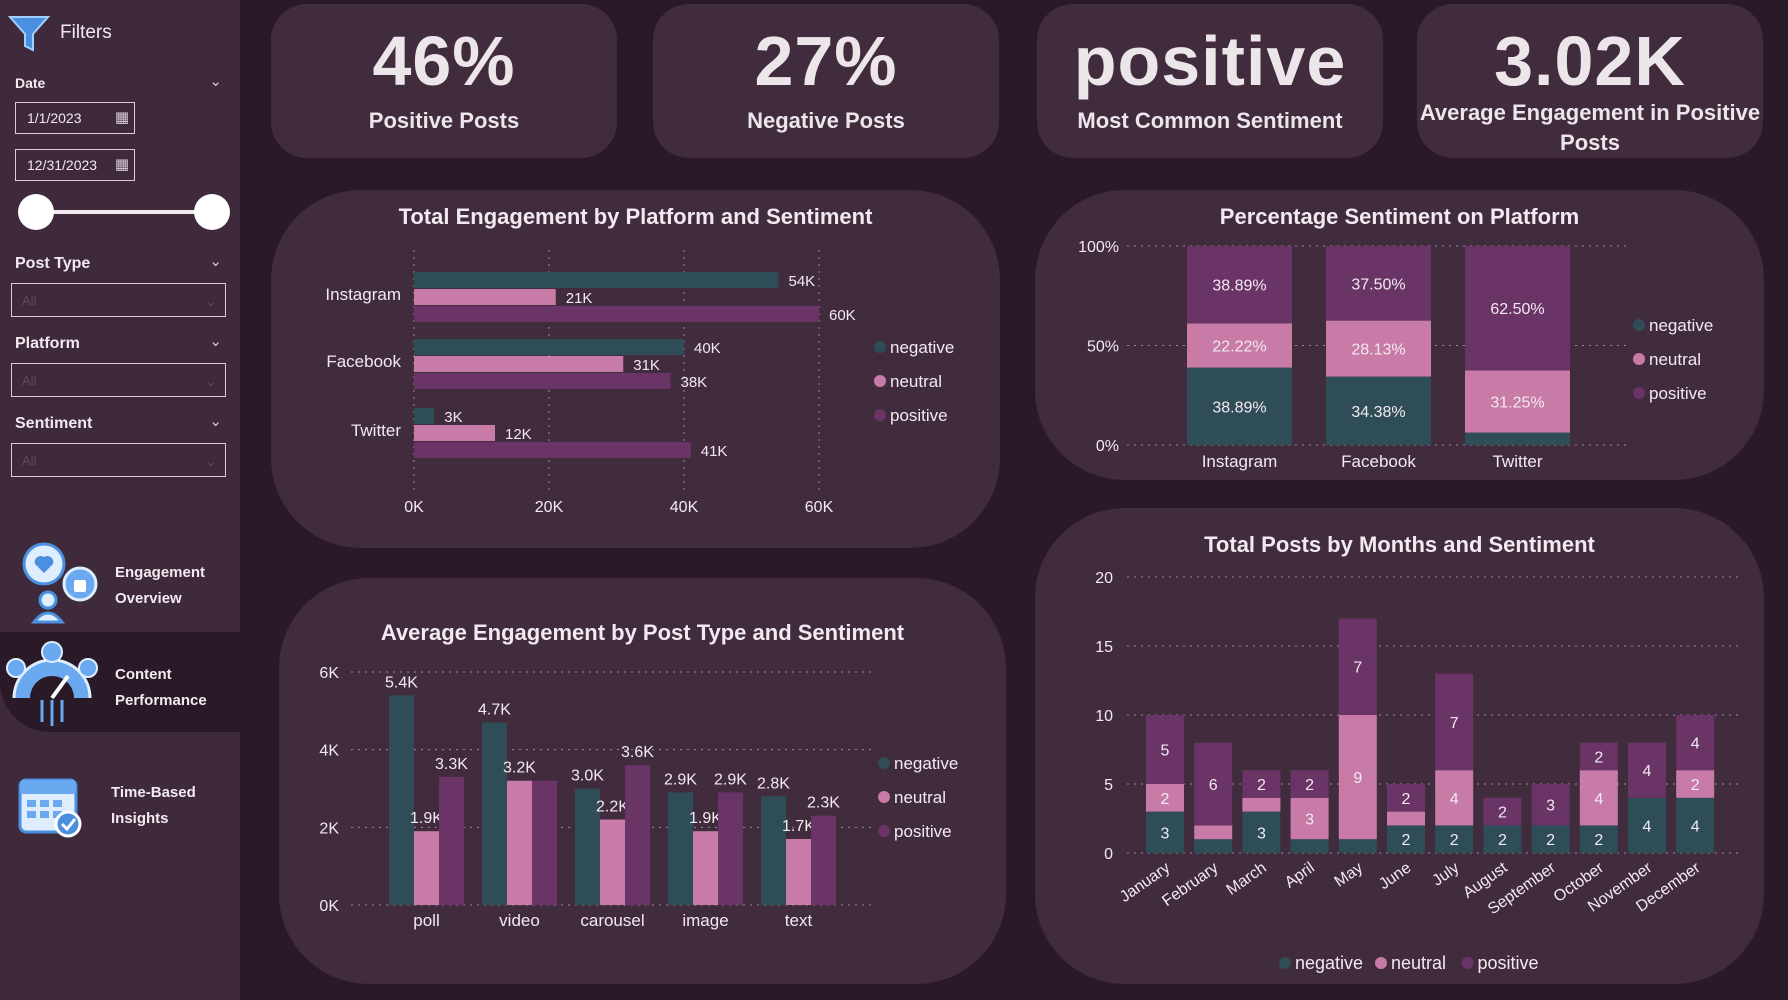 The image size is (1788, 1000). What do you see at coordinates (1098, 247) in the screenshot?
I see `y-tick-label: 100%` at bounding box center [1098, 247].